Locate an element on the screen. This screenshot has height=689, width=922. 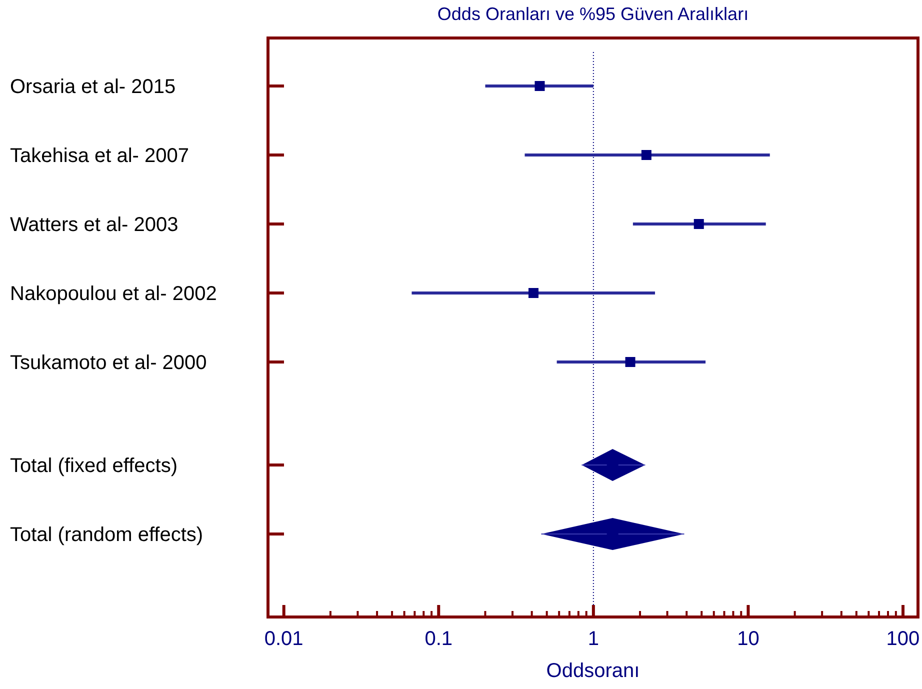
y-tick-label: Total (fixed effects) is located at coordinates (94, 466).